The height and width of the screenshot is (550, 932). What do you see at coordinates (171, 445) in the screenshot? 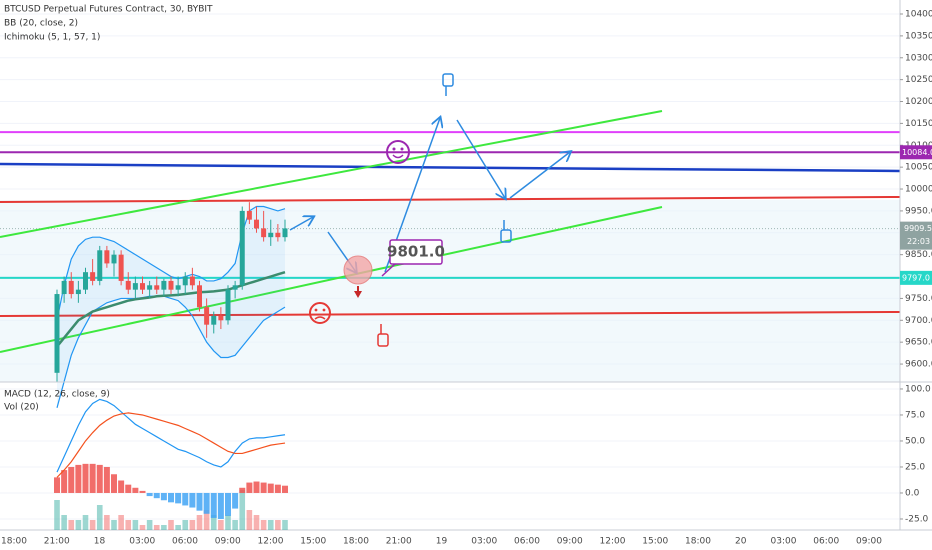
I see `signal-line` at bounding box center [171, 445].